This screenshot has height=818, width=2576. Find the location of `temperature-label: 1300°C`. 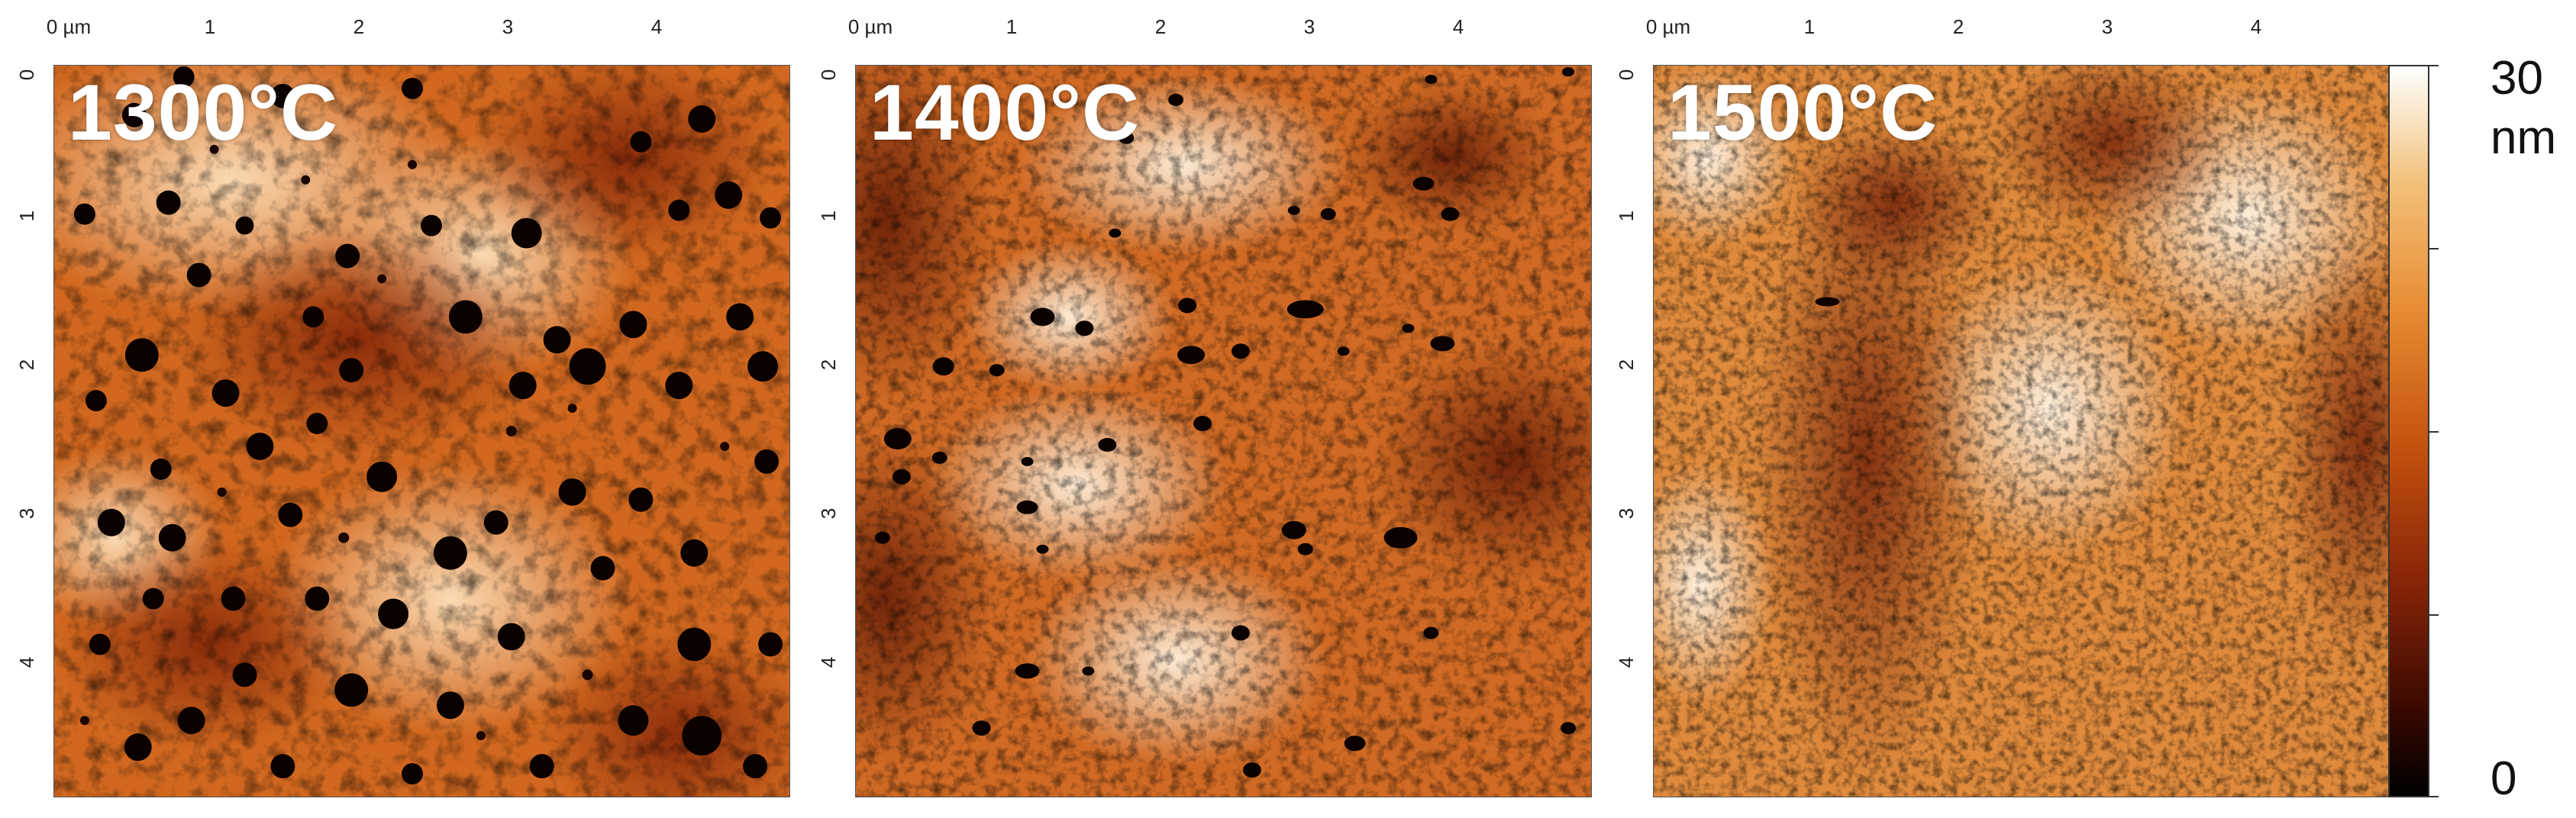

temperature-label: 1300°C is located at coordinates (203, 113).